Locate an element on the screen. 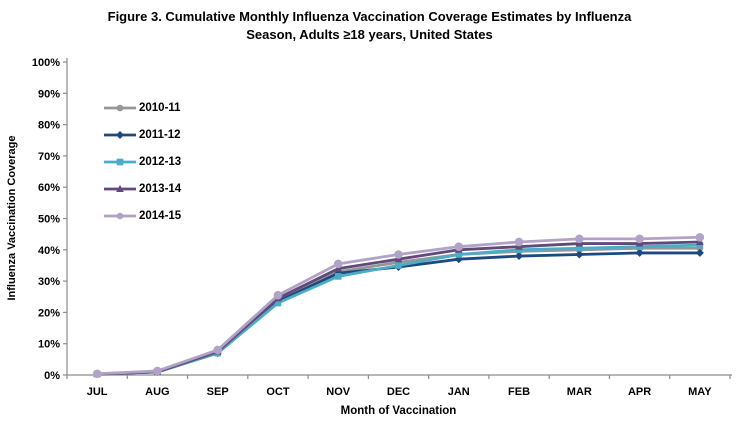 The height and width of the screenshot is (432, 739). x-tick-label-may: MAY is located at coordinates (700, 392).